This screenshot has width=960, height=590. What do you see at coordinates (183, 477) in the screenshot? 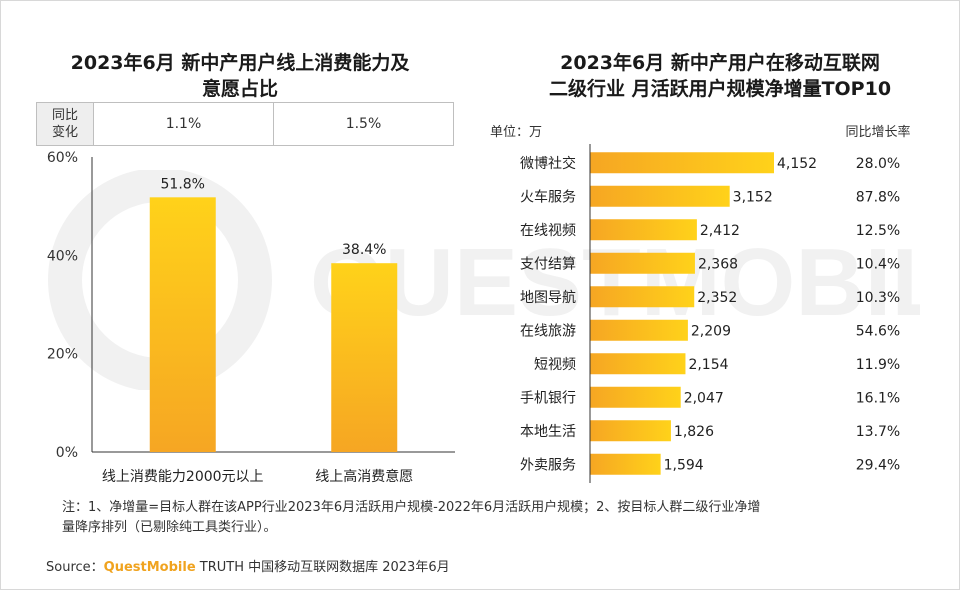
I see `x-category-label: 线上消费能力2000元以上` at bounding box center [183, 477].